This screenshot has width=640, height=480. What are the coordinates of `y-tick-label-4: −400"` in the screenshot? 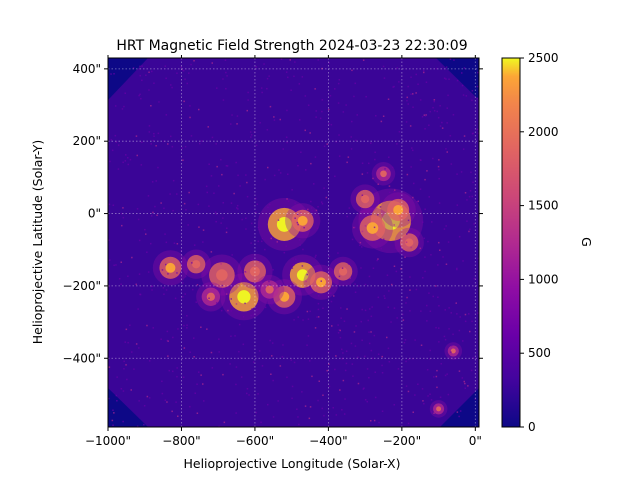 It's located at (82, 358).